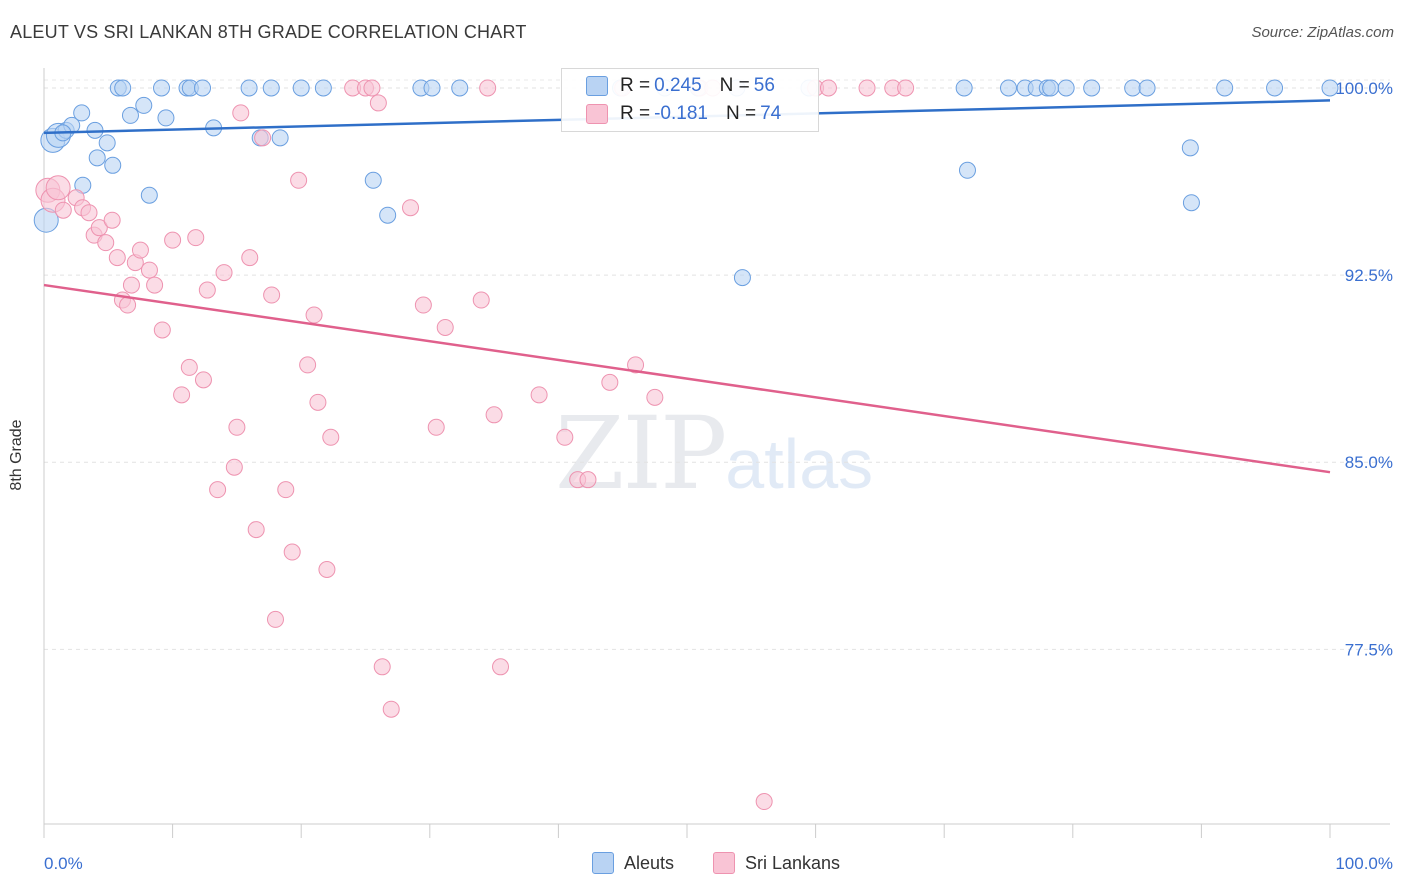 This screenshot has height=892, width=1406. Describe the element at coordinates (649, 862) in the screenshot. I see `legend-label-aleuts: Aleuts` at that location.